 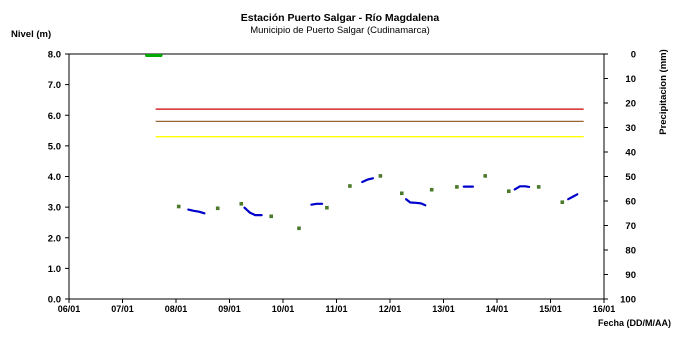 What do you see at coordinates (54, 300) in the screenshot?
I see `y-tick-label: 0.0` at bounding box center [54, 300].